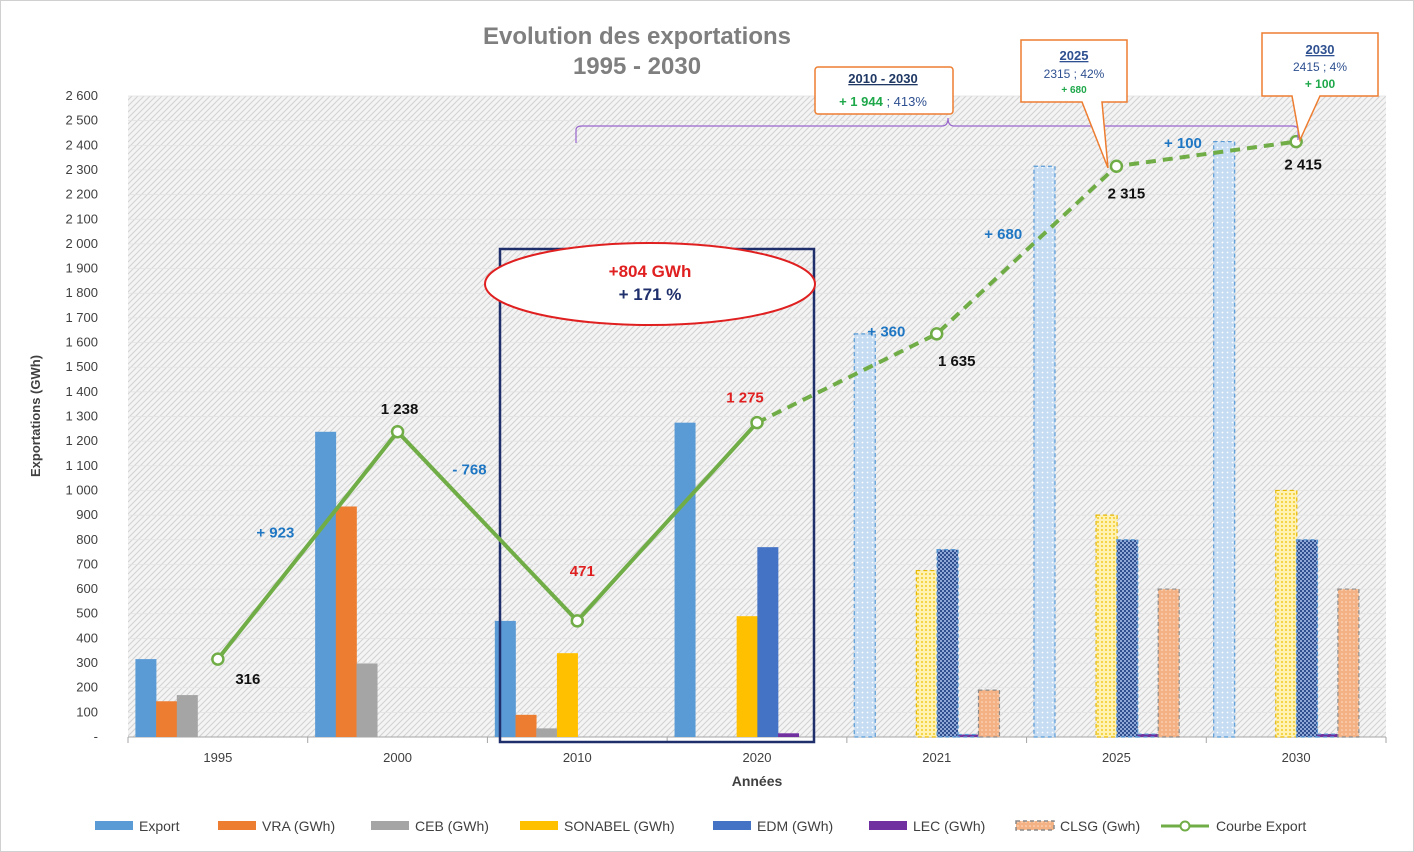 The height and width of the screenshot is (852, 1414). What do you see at coordinates (582, 571) in the screenshot?
I see `point-label-2010: 471` at bounding box center [582, 571].